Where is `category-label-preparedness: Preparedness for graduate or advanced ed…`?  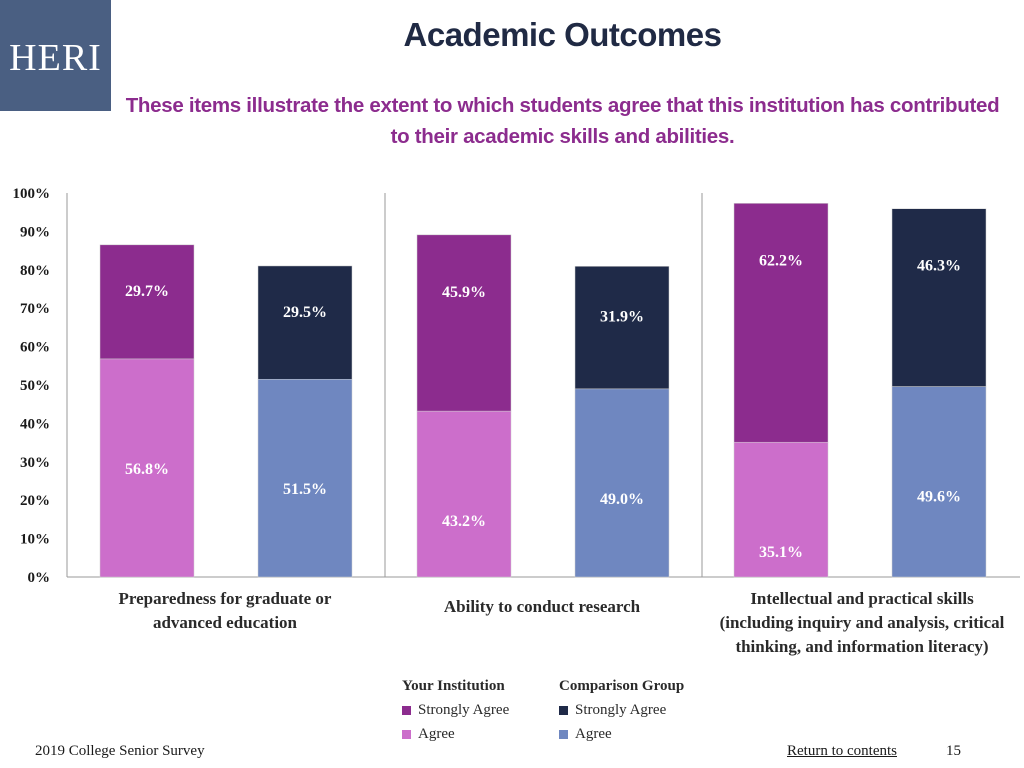 category-label-preparedness: Preparedness for graduate or advanced ed… is located at coordinates (225, 610).